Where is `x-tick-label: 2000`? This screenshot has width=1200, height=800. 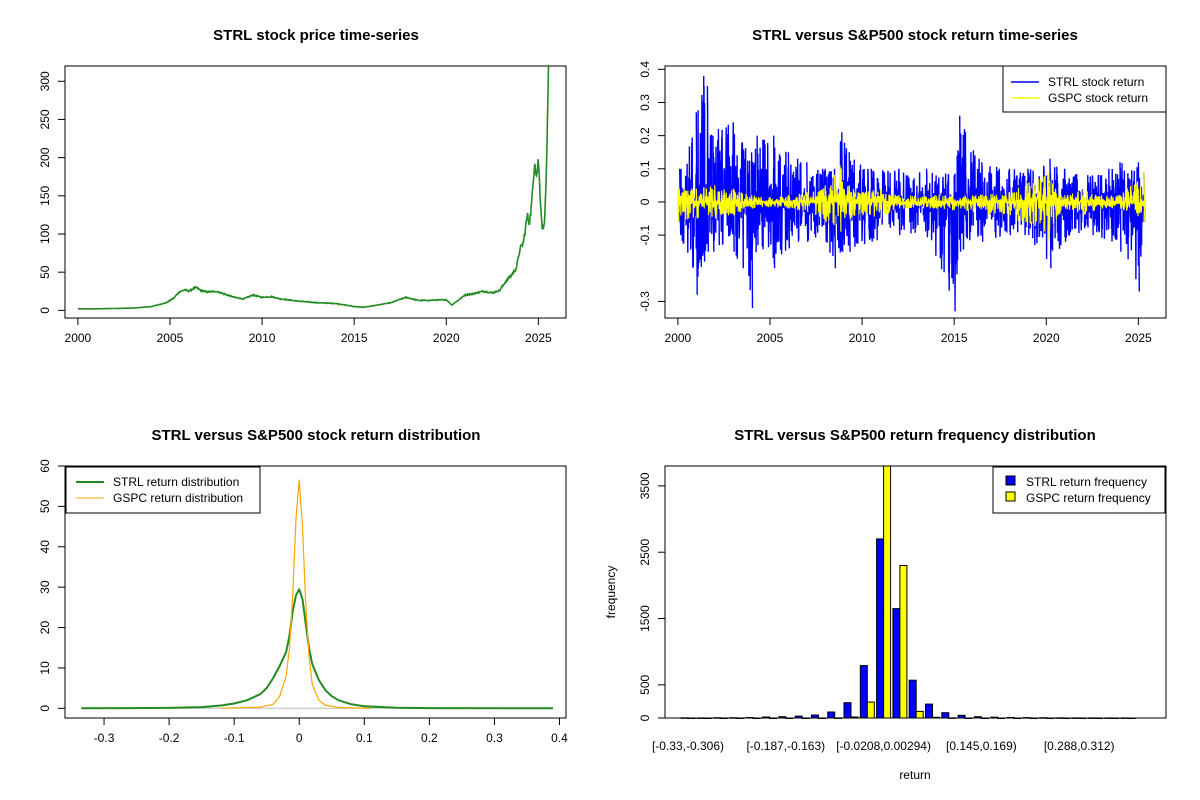
x-tick-label: 2000 is located at coordinates (678, 338).